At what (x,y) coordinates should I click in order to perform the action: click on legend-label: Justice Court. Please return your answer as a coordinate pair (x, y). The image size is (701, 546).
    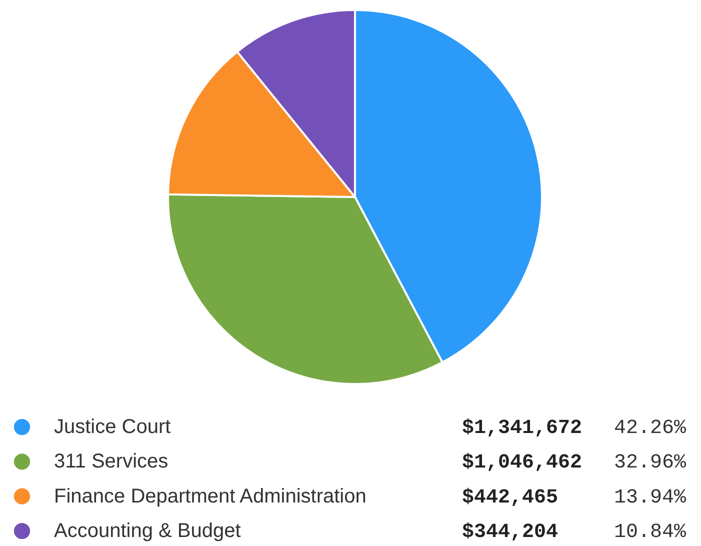
    Looking at the image, I should click on (113, 427).